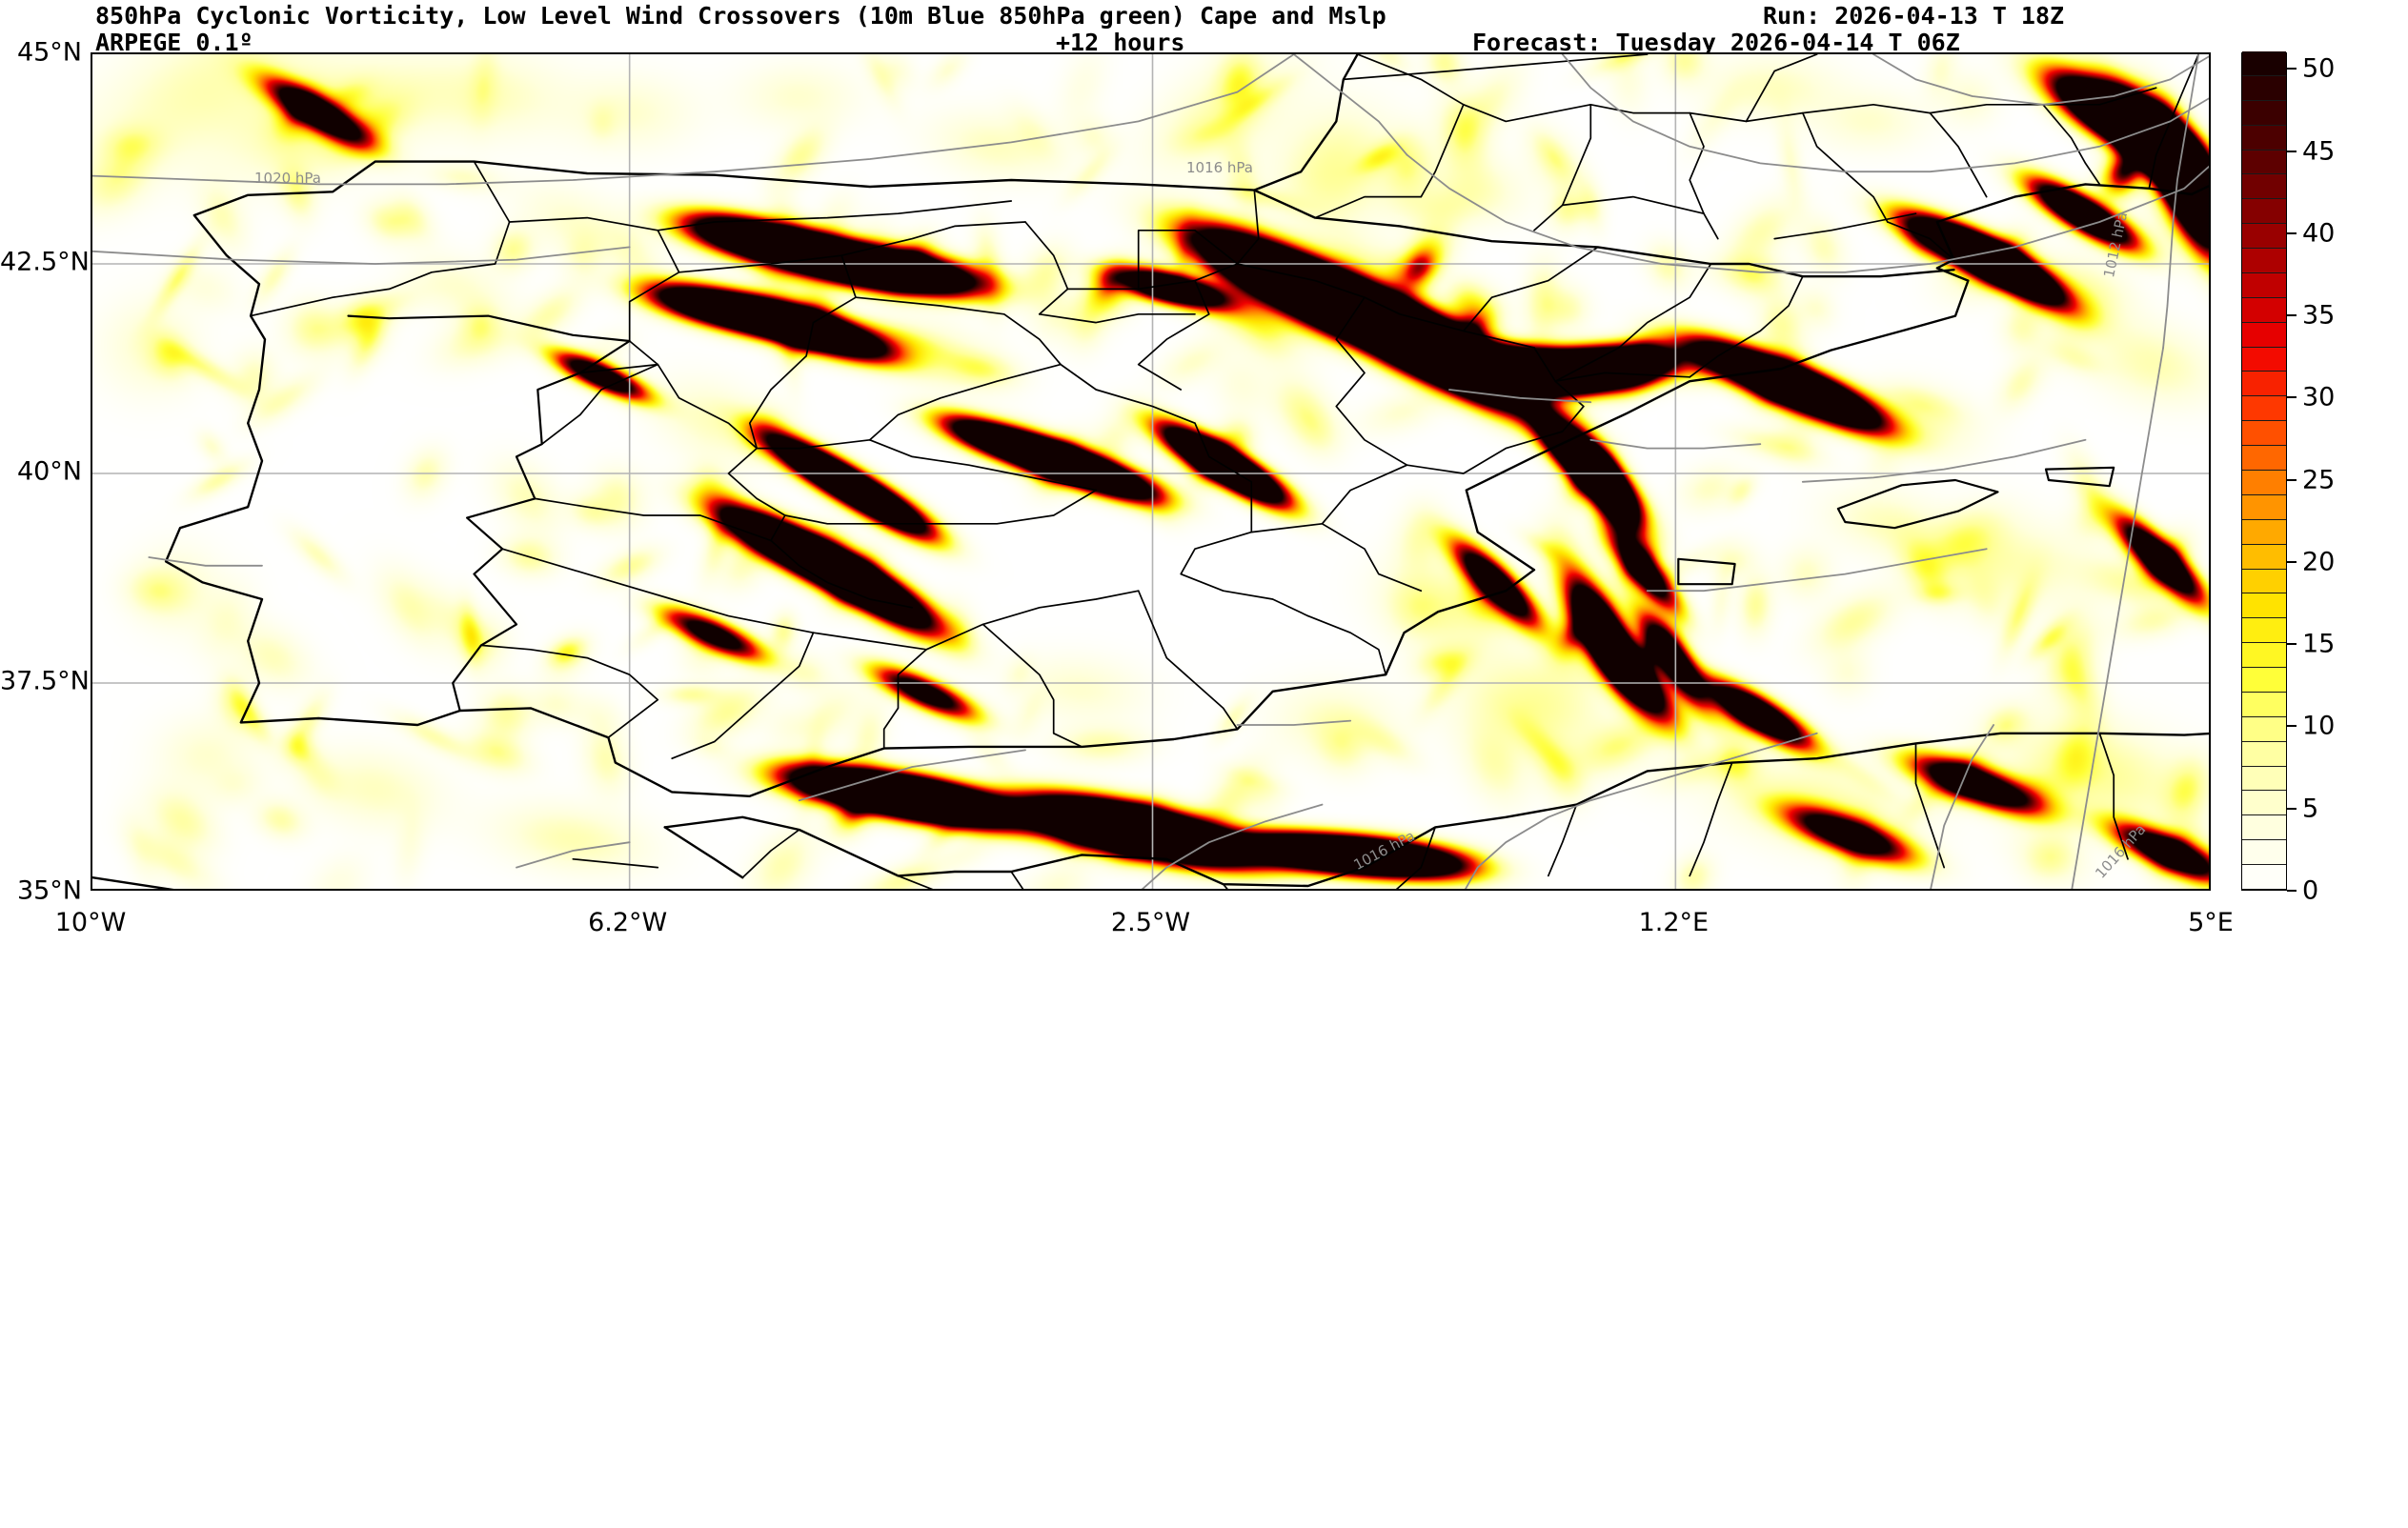  What do you see at coordinates (49, 471) in the screenshot?
I see `y-axis-tick-label: 40°N` at bounding box center [49, 471].